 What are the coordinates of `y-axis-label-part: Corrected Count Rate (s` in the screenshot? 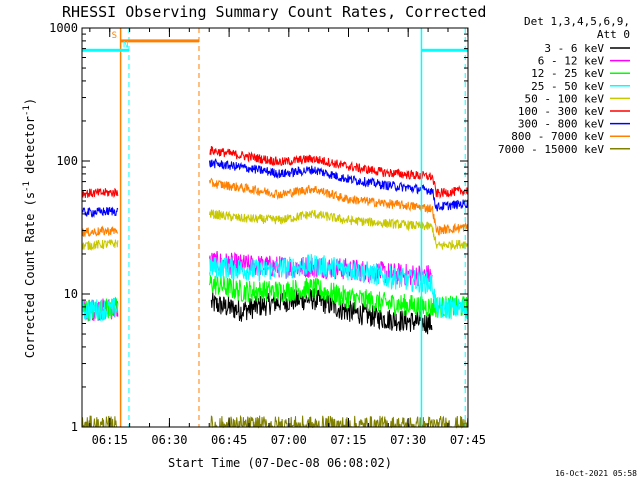 It's located at (30, 275).